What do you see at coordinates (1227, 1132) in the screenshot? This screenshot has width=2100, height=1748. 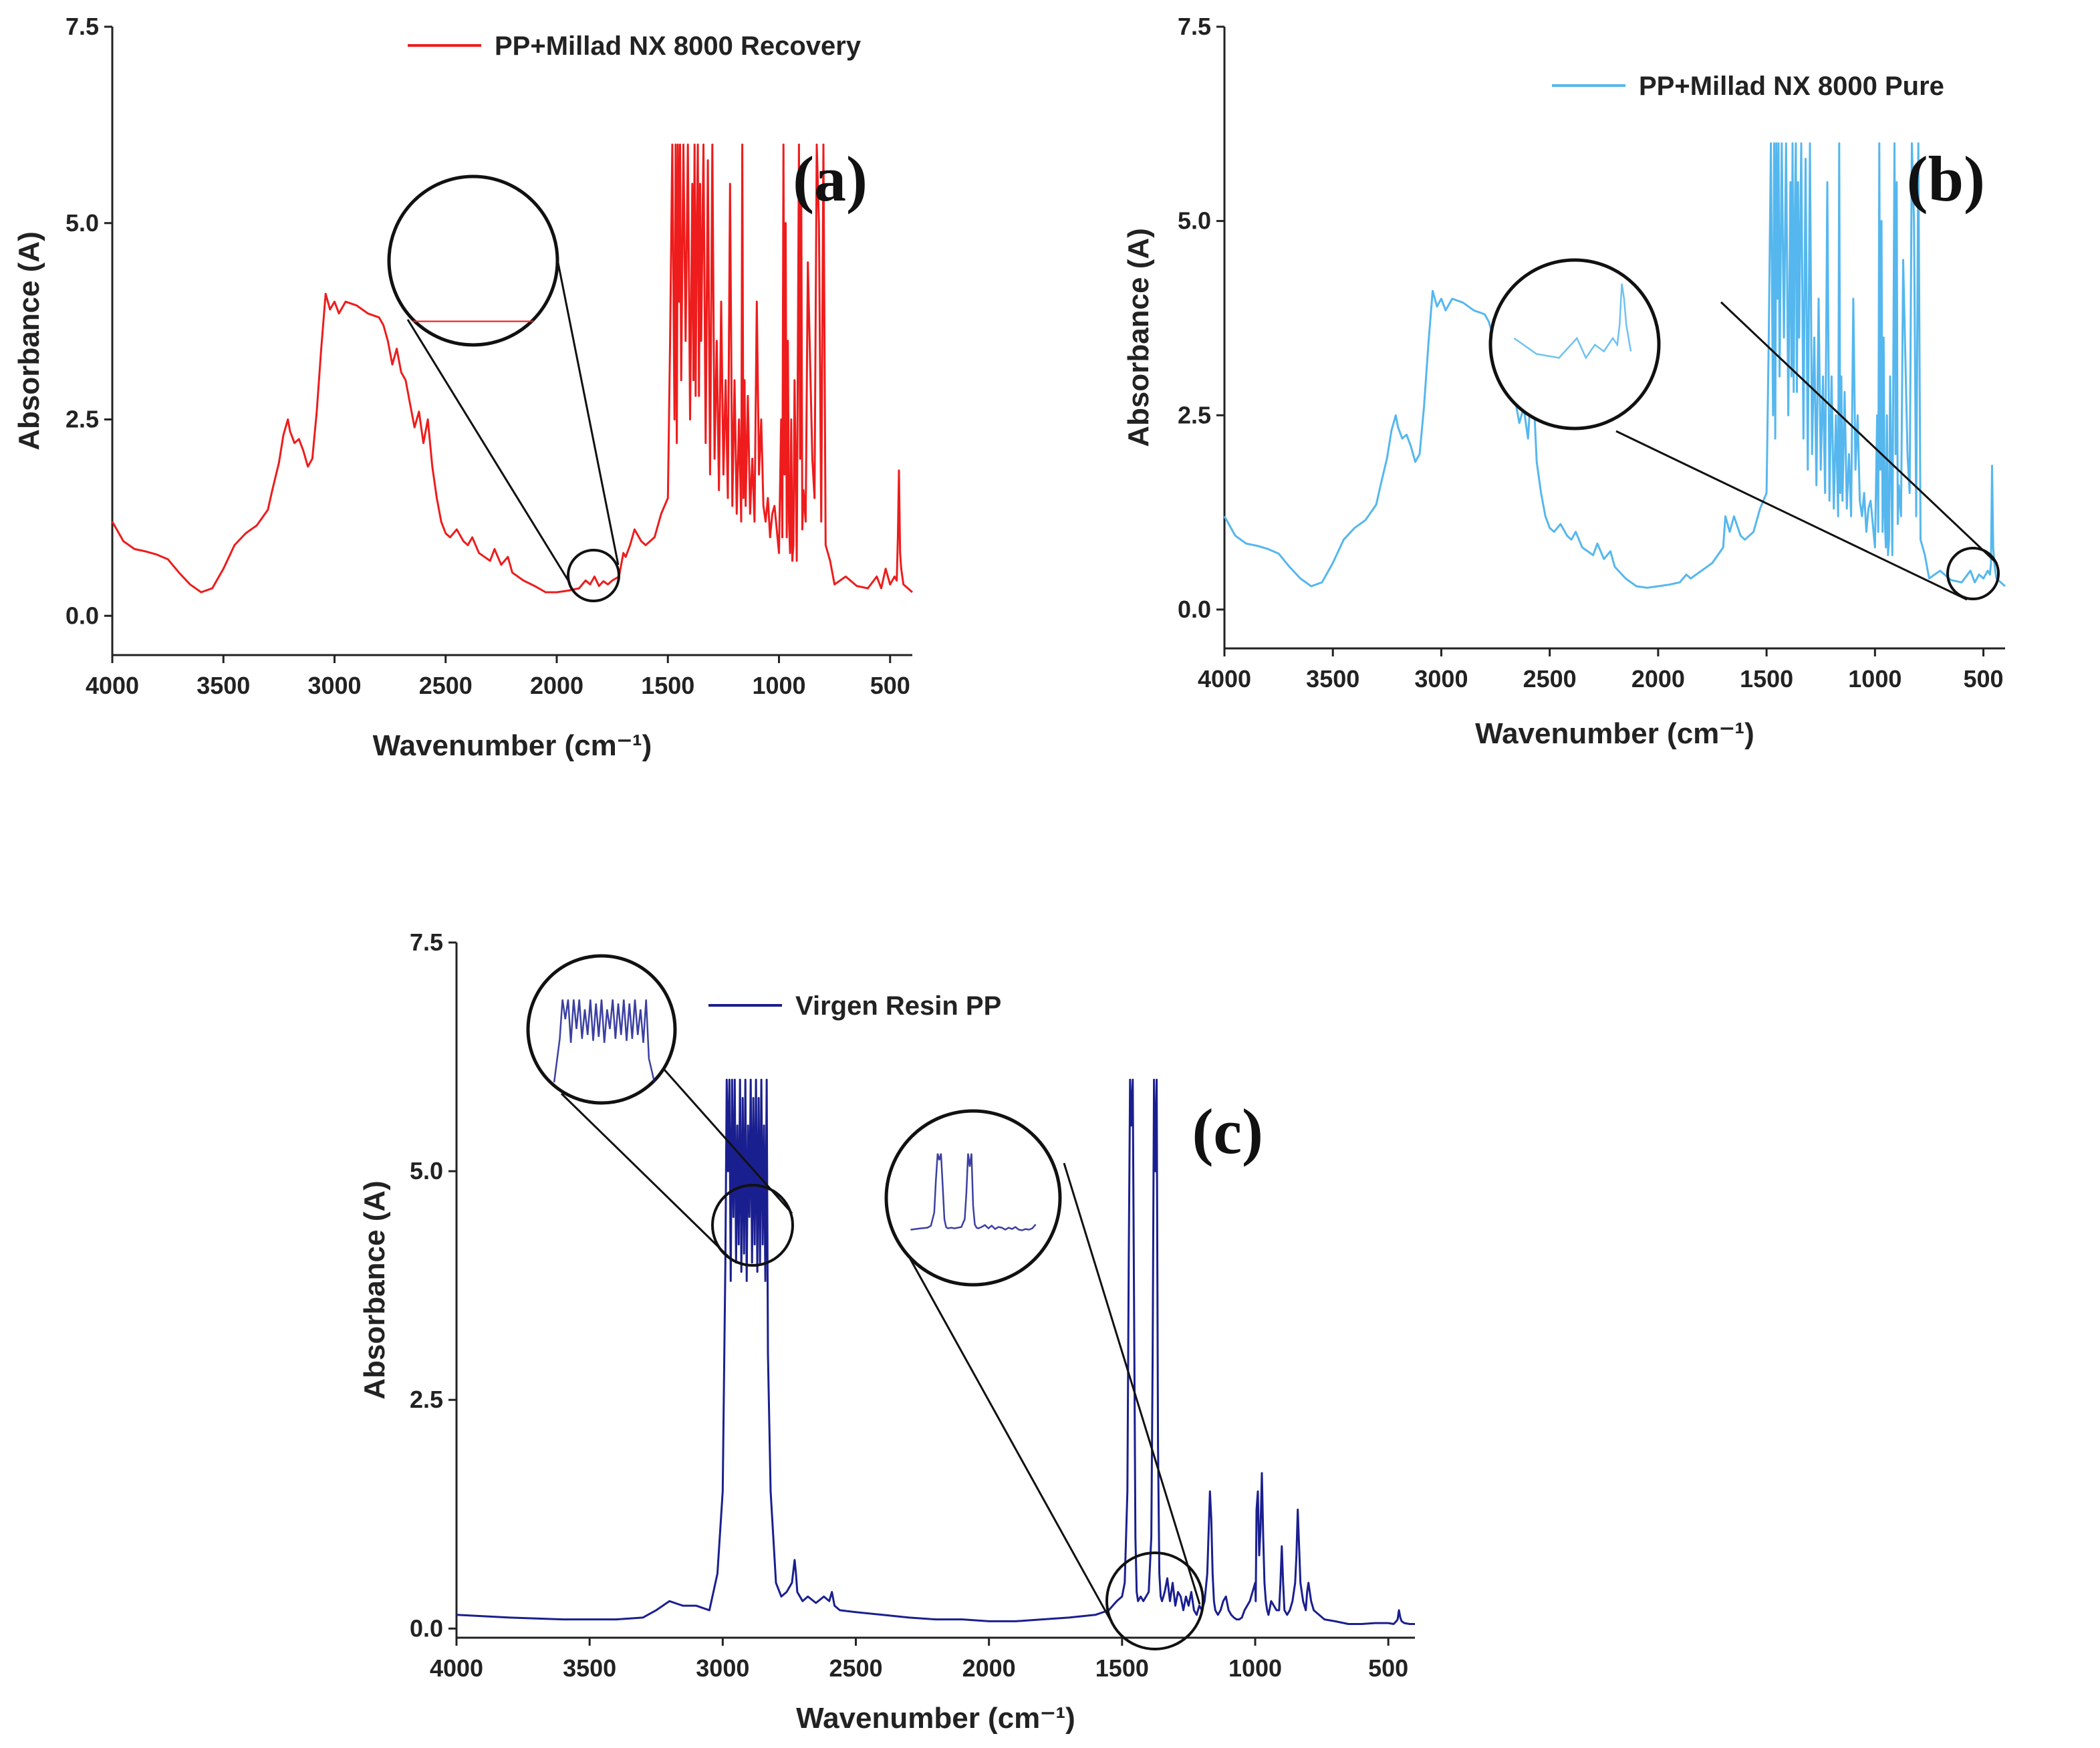 I see `panel-label: (c)` at bounding box center [1227, 1132].